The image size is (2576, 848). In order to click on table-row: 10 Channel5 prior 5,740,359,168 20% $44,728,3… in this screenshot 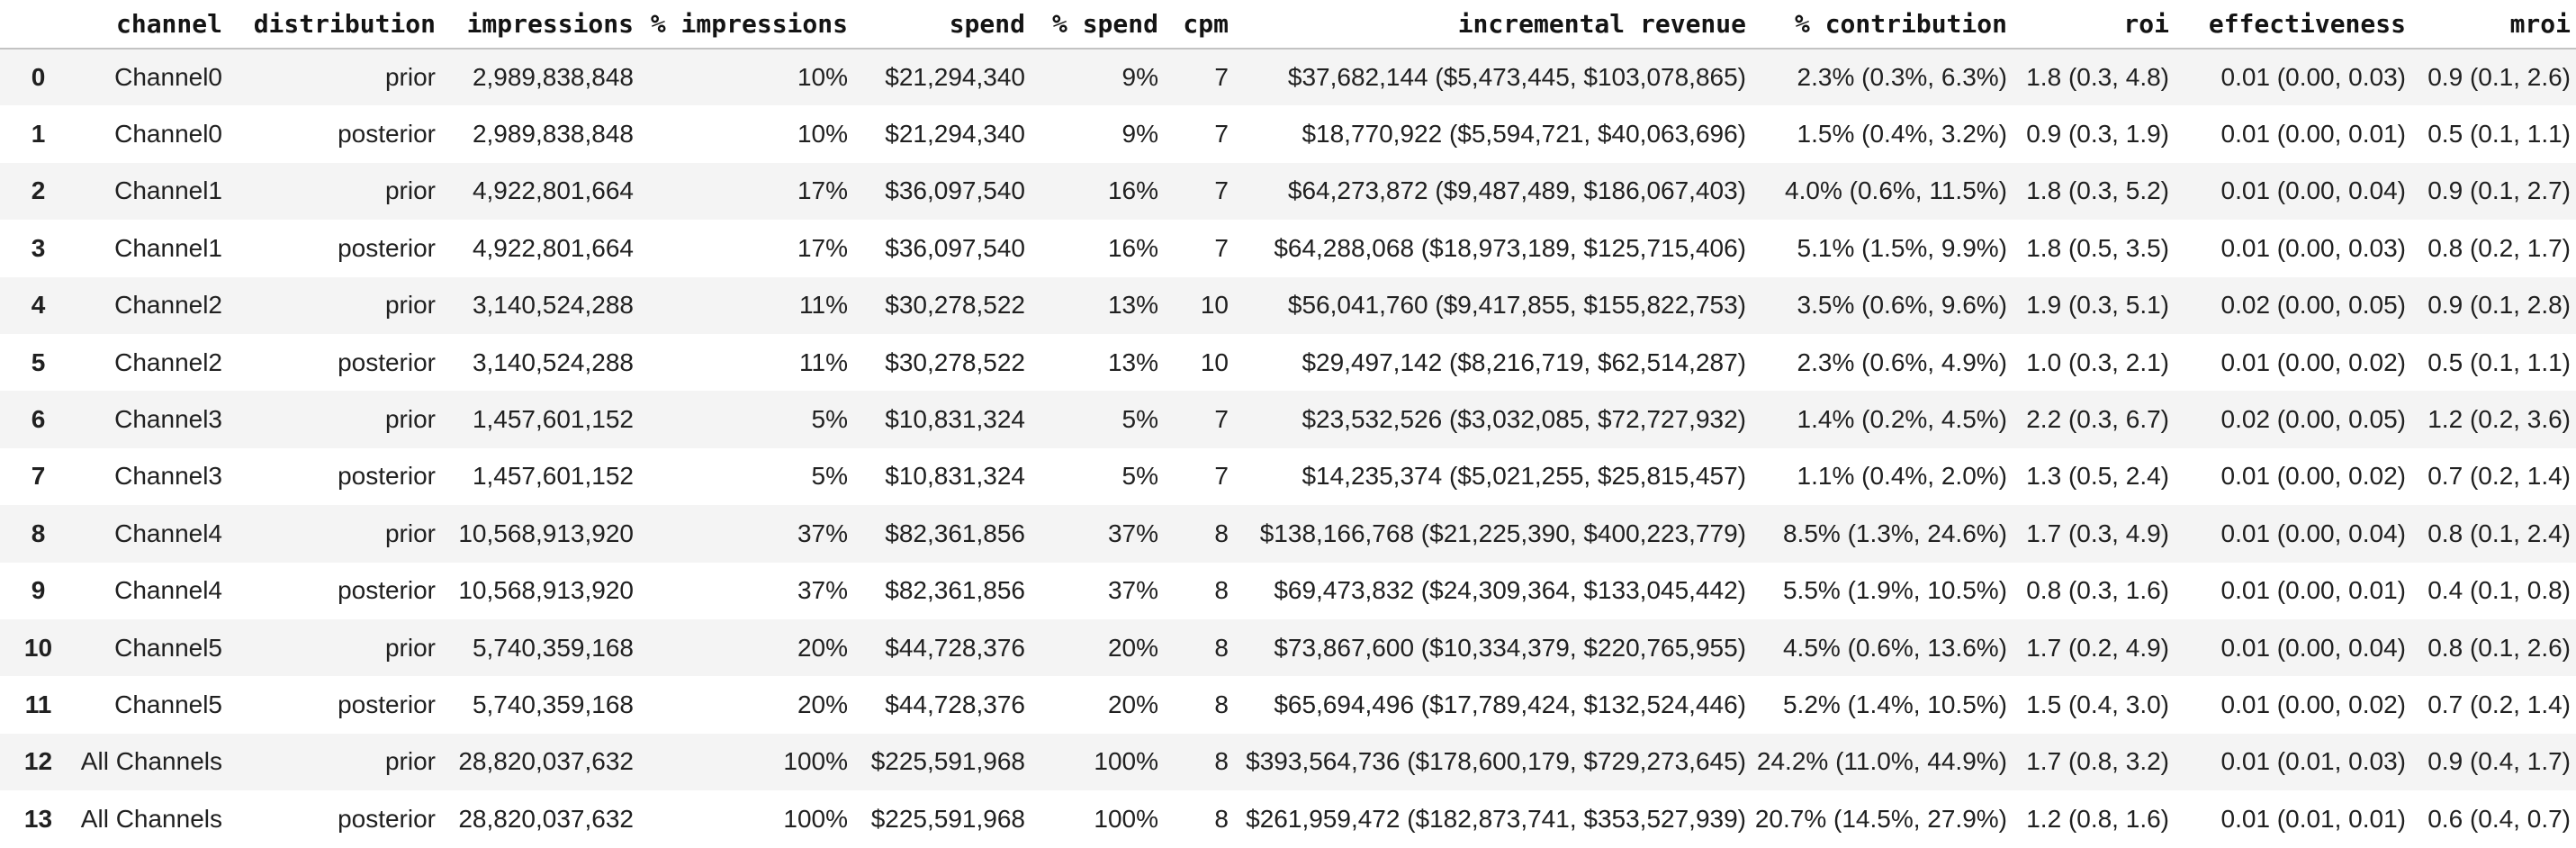, I will do `click(1288, 647)`.